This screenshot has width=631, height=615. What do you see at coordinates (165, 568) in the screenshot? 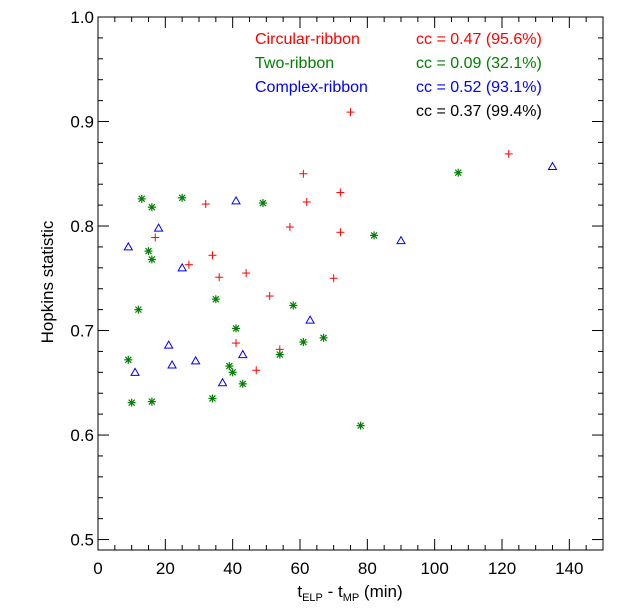
I see `x-tick-label: 20` at bounding box center [165, 568].